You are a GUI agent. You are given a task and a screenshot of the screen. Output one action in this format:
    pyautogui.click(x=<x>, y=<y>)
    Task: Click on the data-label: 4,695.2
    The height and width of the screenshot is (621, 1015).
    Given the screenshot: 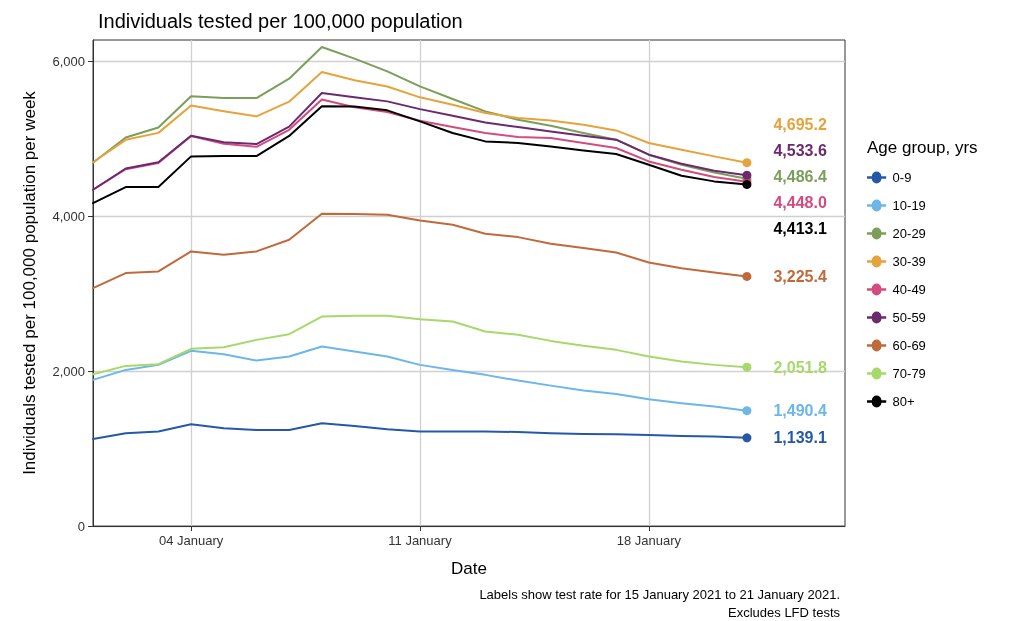 What is the action you would take?
    pyautogui.click(x=800, y=125)
    